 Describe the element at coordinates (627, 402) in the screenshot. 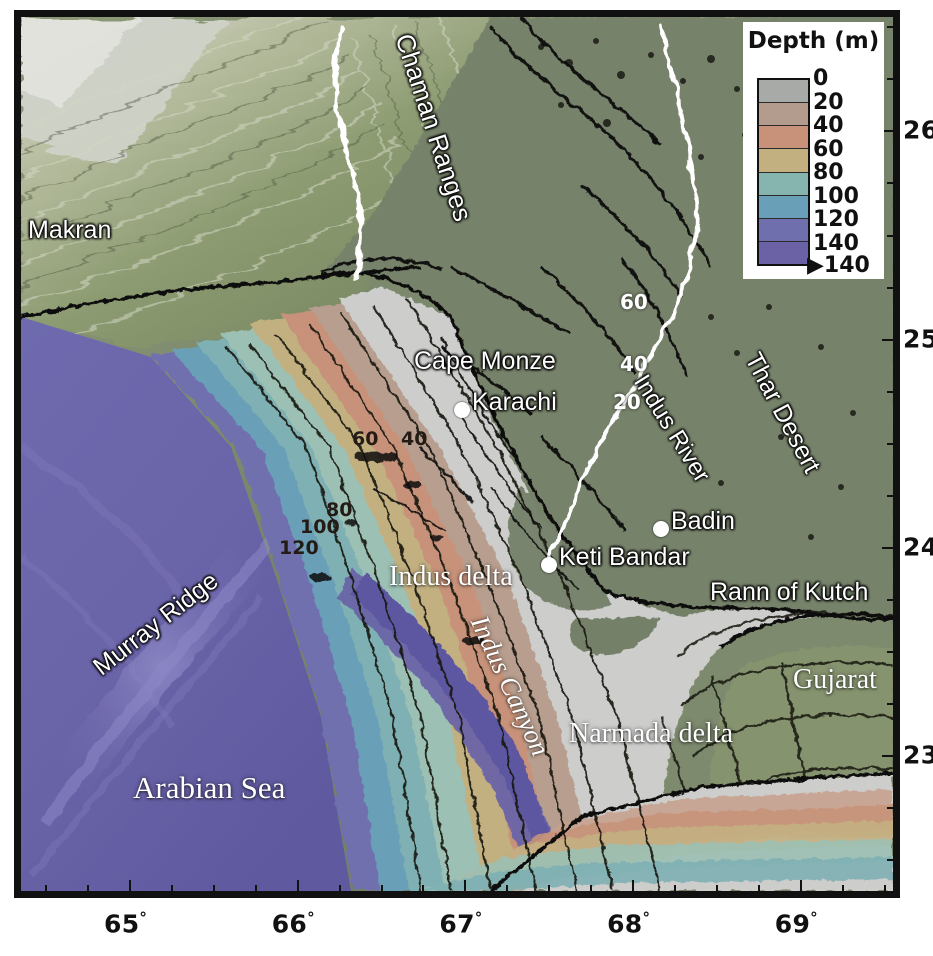

I see `contour-label-20-7: 20` at that location.